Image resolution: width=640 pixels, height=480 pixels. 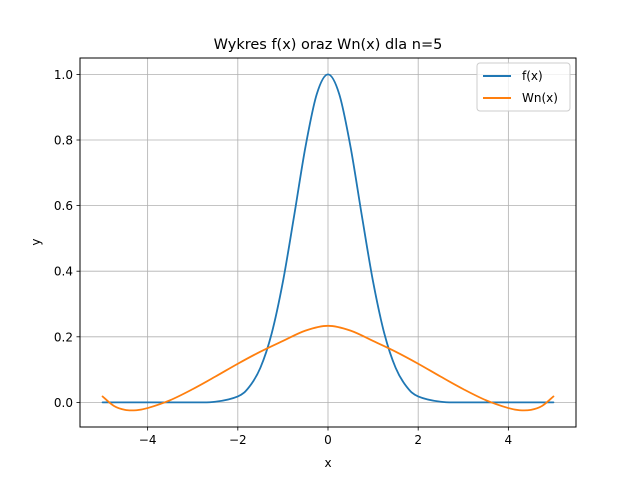 What do you see at coordinates (63, 75) in the screenshot?
I see `y-tick-label: 1.0` at bounding box center [63, 75].